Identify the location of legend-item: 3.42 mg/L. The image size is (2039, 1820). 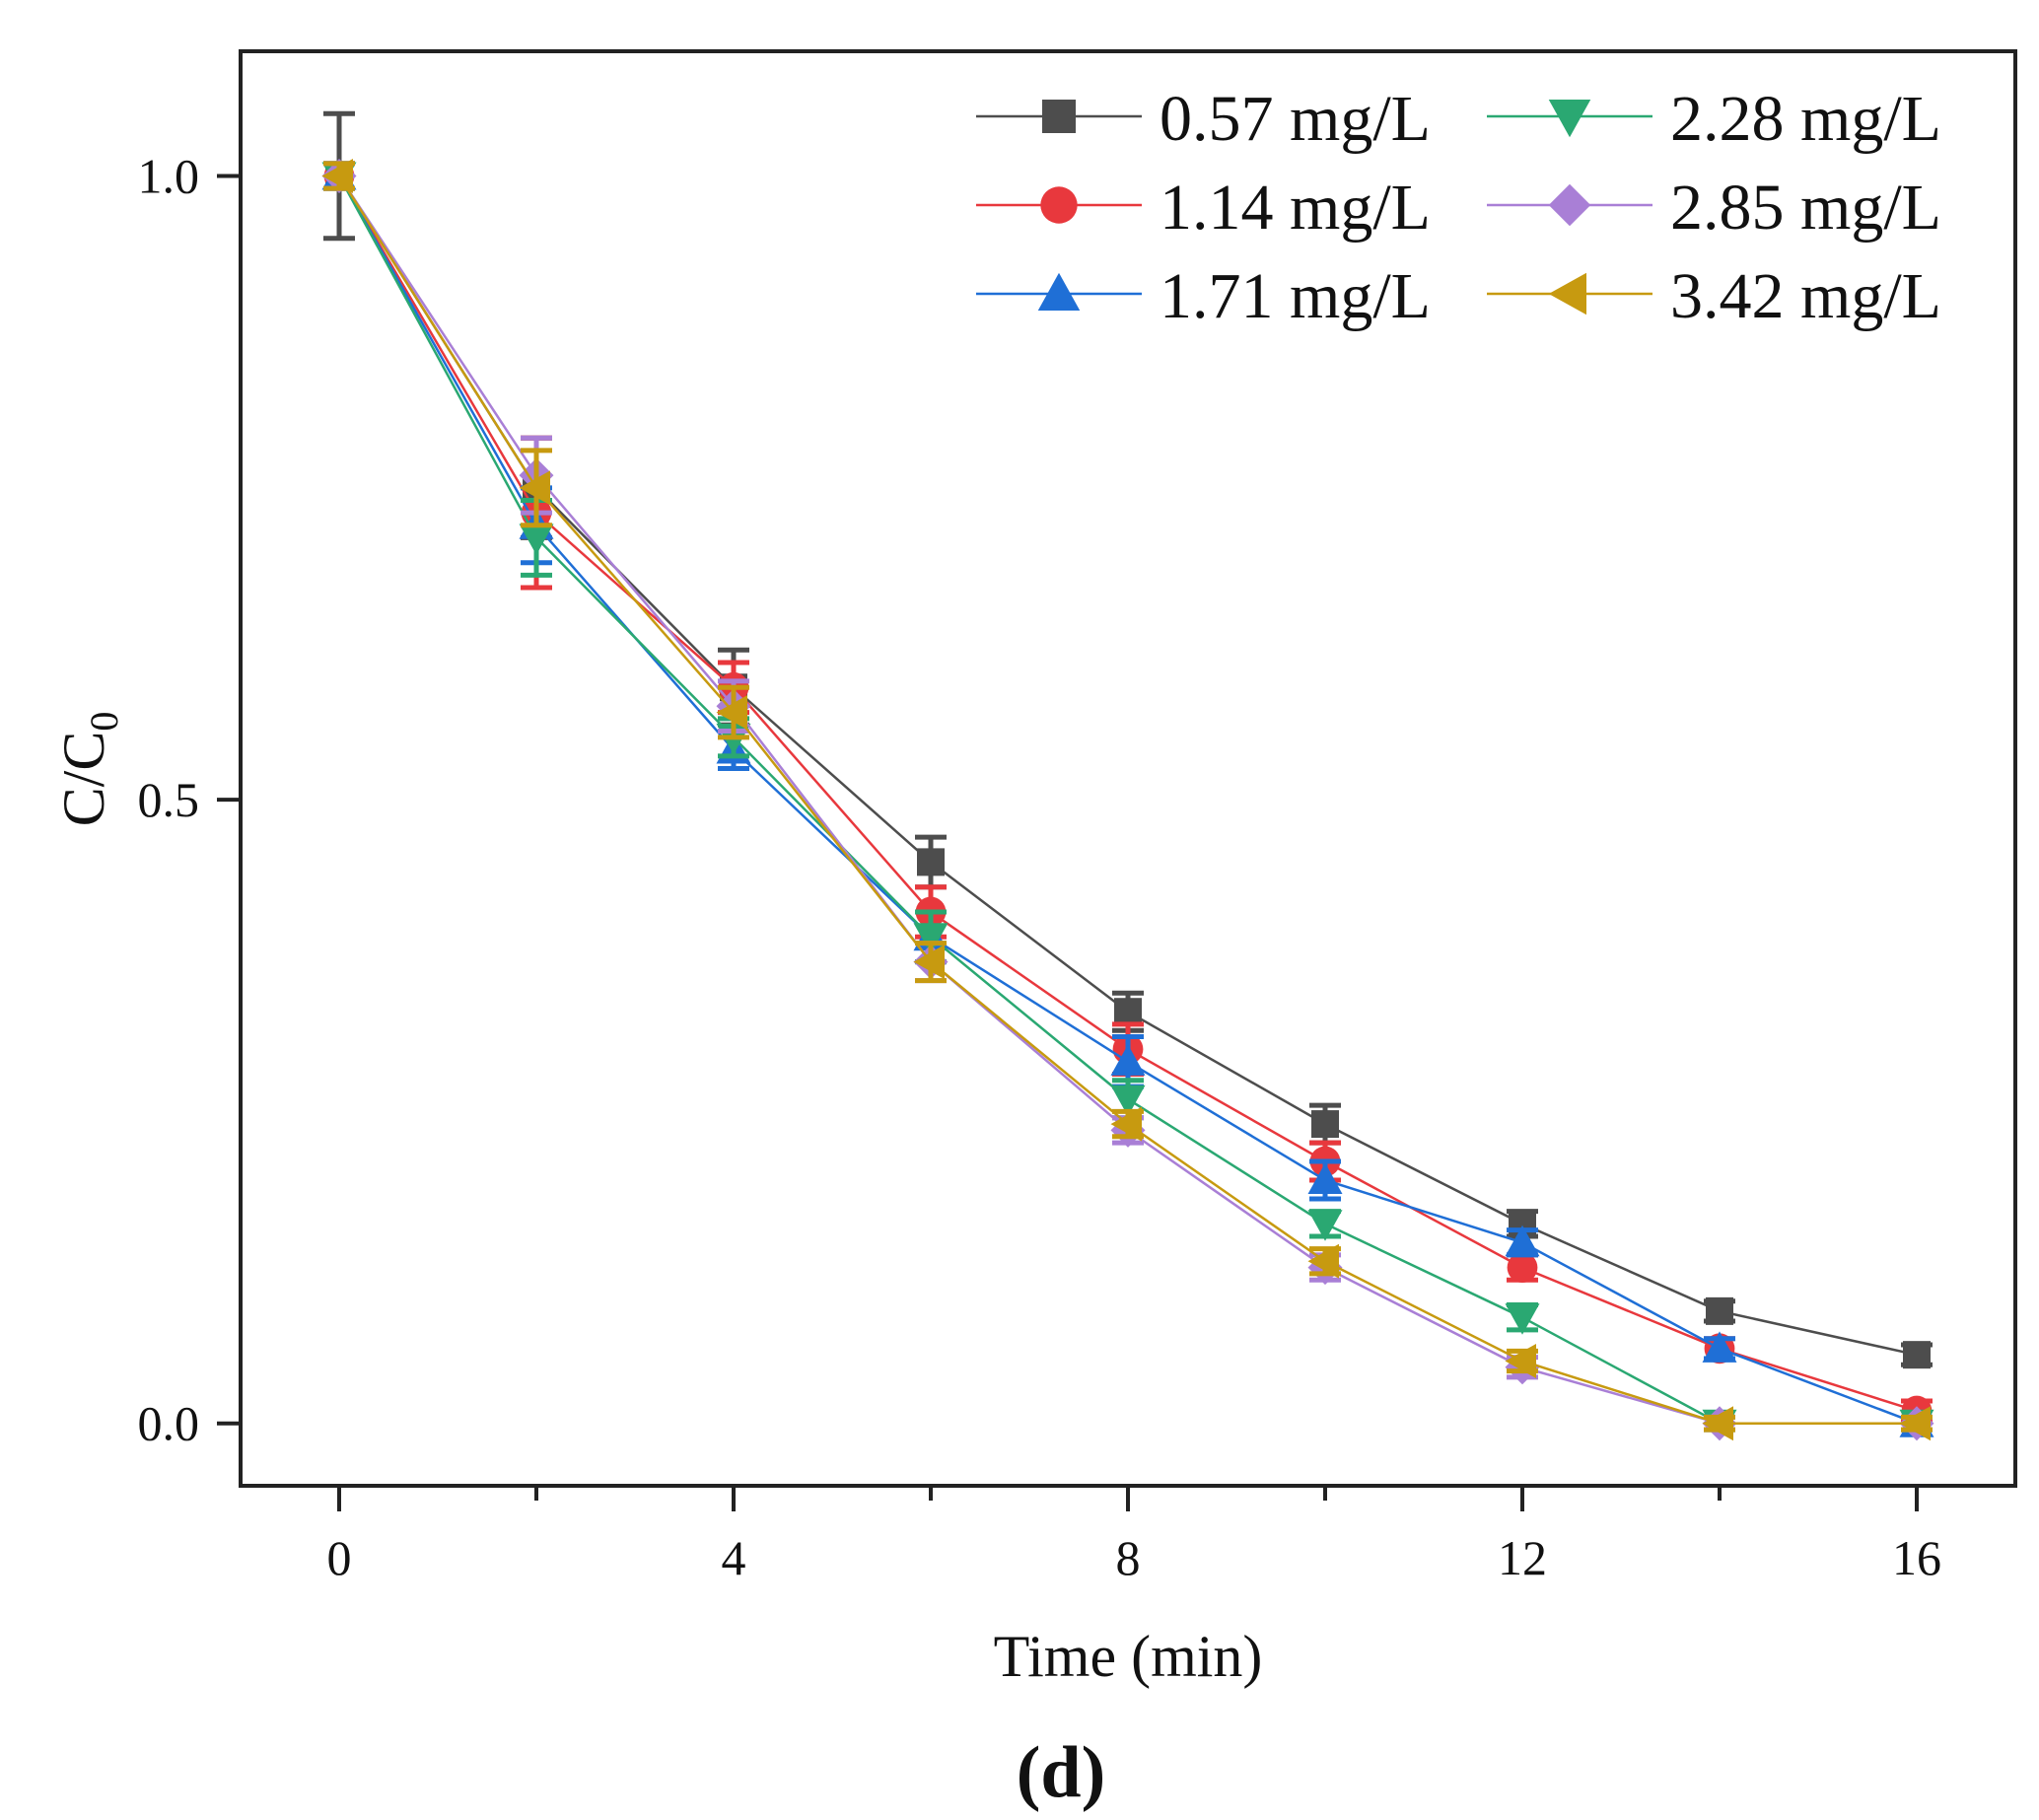
(1714, 296).